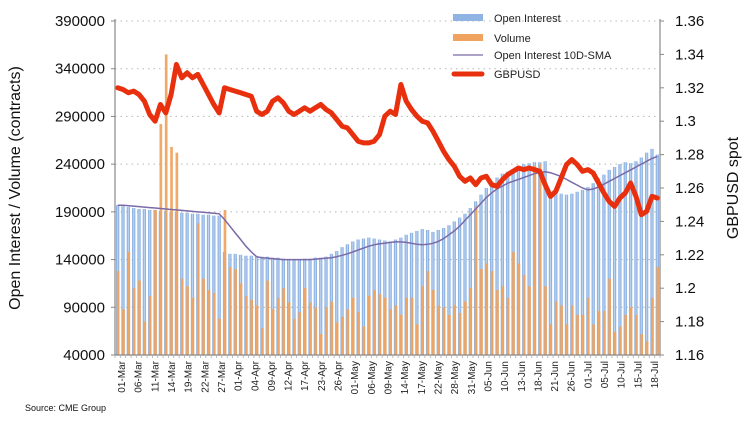 The height and width of the screenshot is (426, 750). I want to click on x-tick-label: 17-Apr, so click(305, 375).